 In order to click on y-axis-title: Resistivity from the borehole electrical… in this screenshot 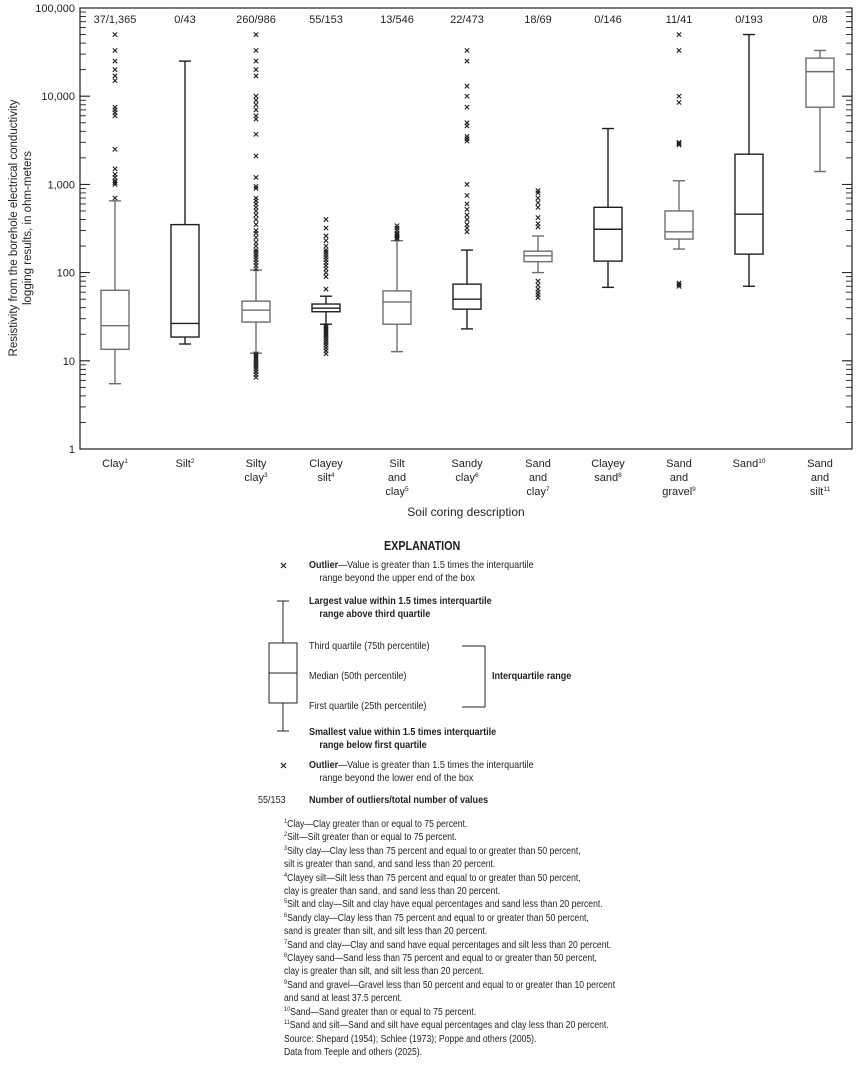, I will do `click(21, 227)`.